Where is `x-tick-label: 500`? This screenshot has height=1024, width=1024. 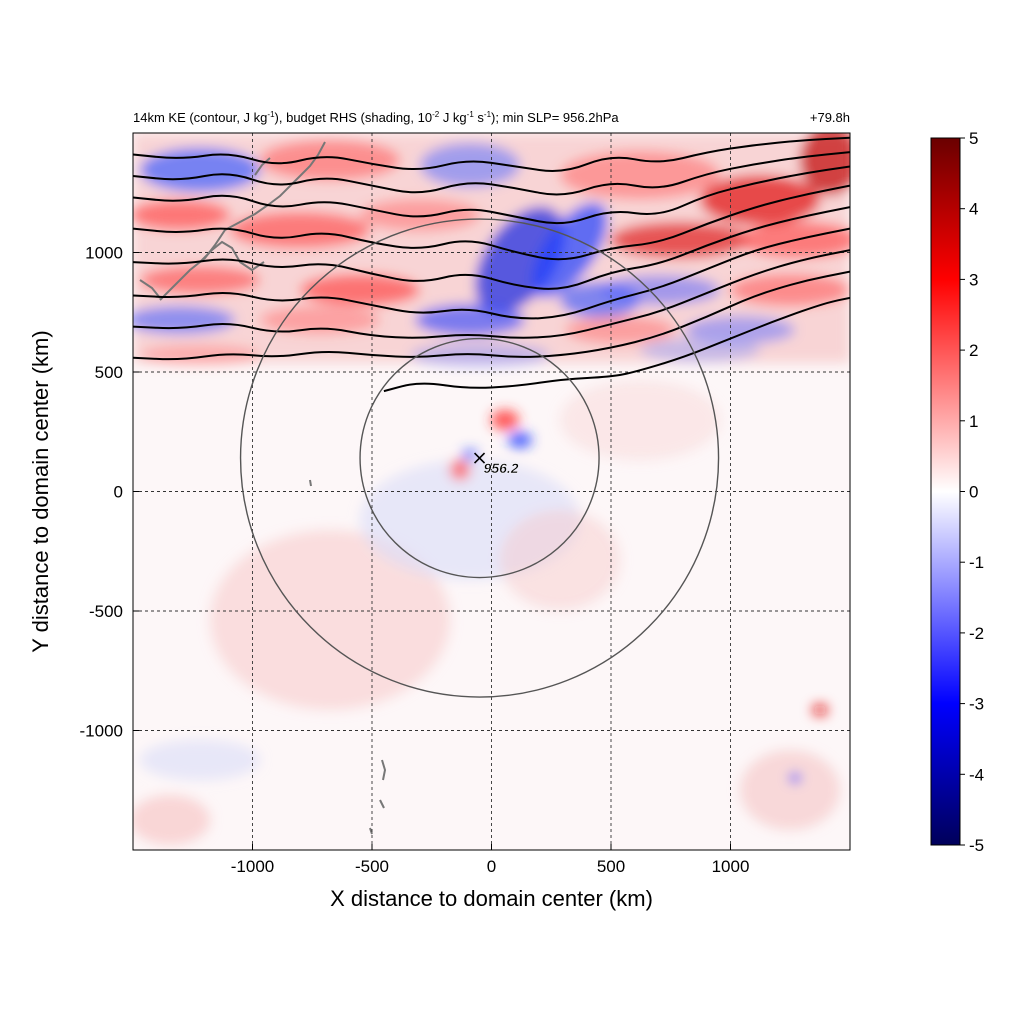
x-tick-label: 500 is located at coordinates (611, 866).